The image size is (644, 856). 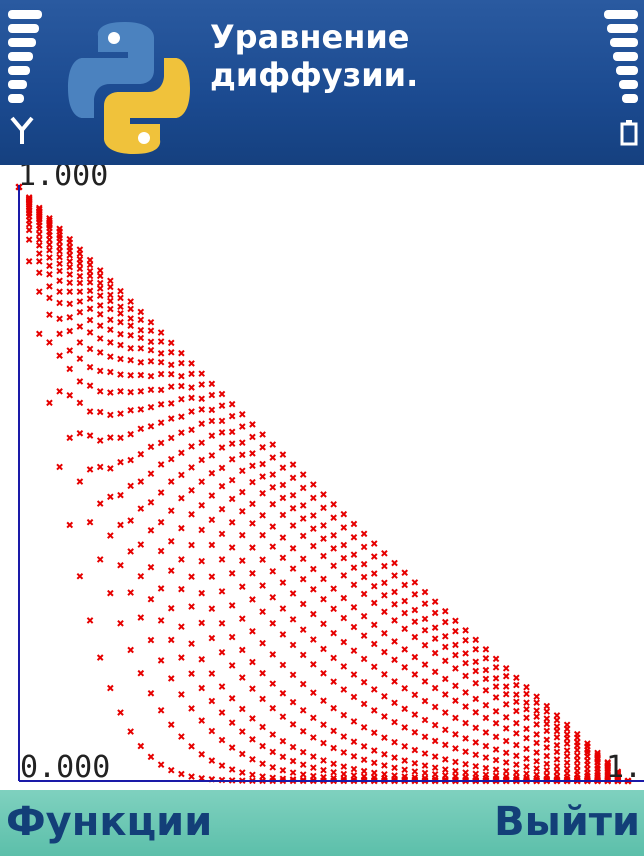 I want to click on app-title: Уравнение диффузии., so click(x=314, y=56).